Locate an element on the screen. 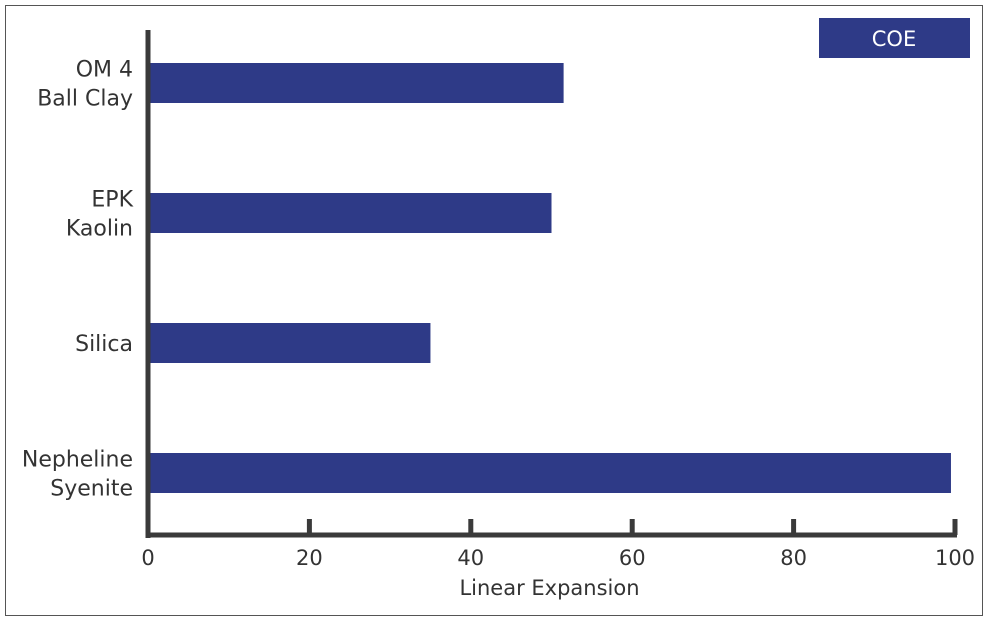  category-label-0: OM 4 Ball Clay is located at coordinates (85, 85).